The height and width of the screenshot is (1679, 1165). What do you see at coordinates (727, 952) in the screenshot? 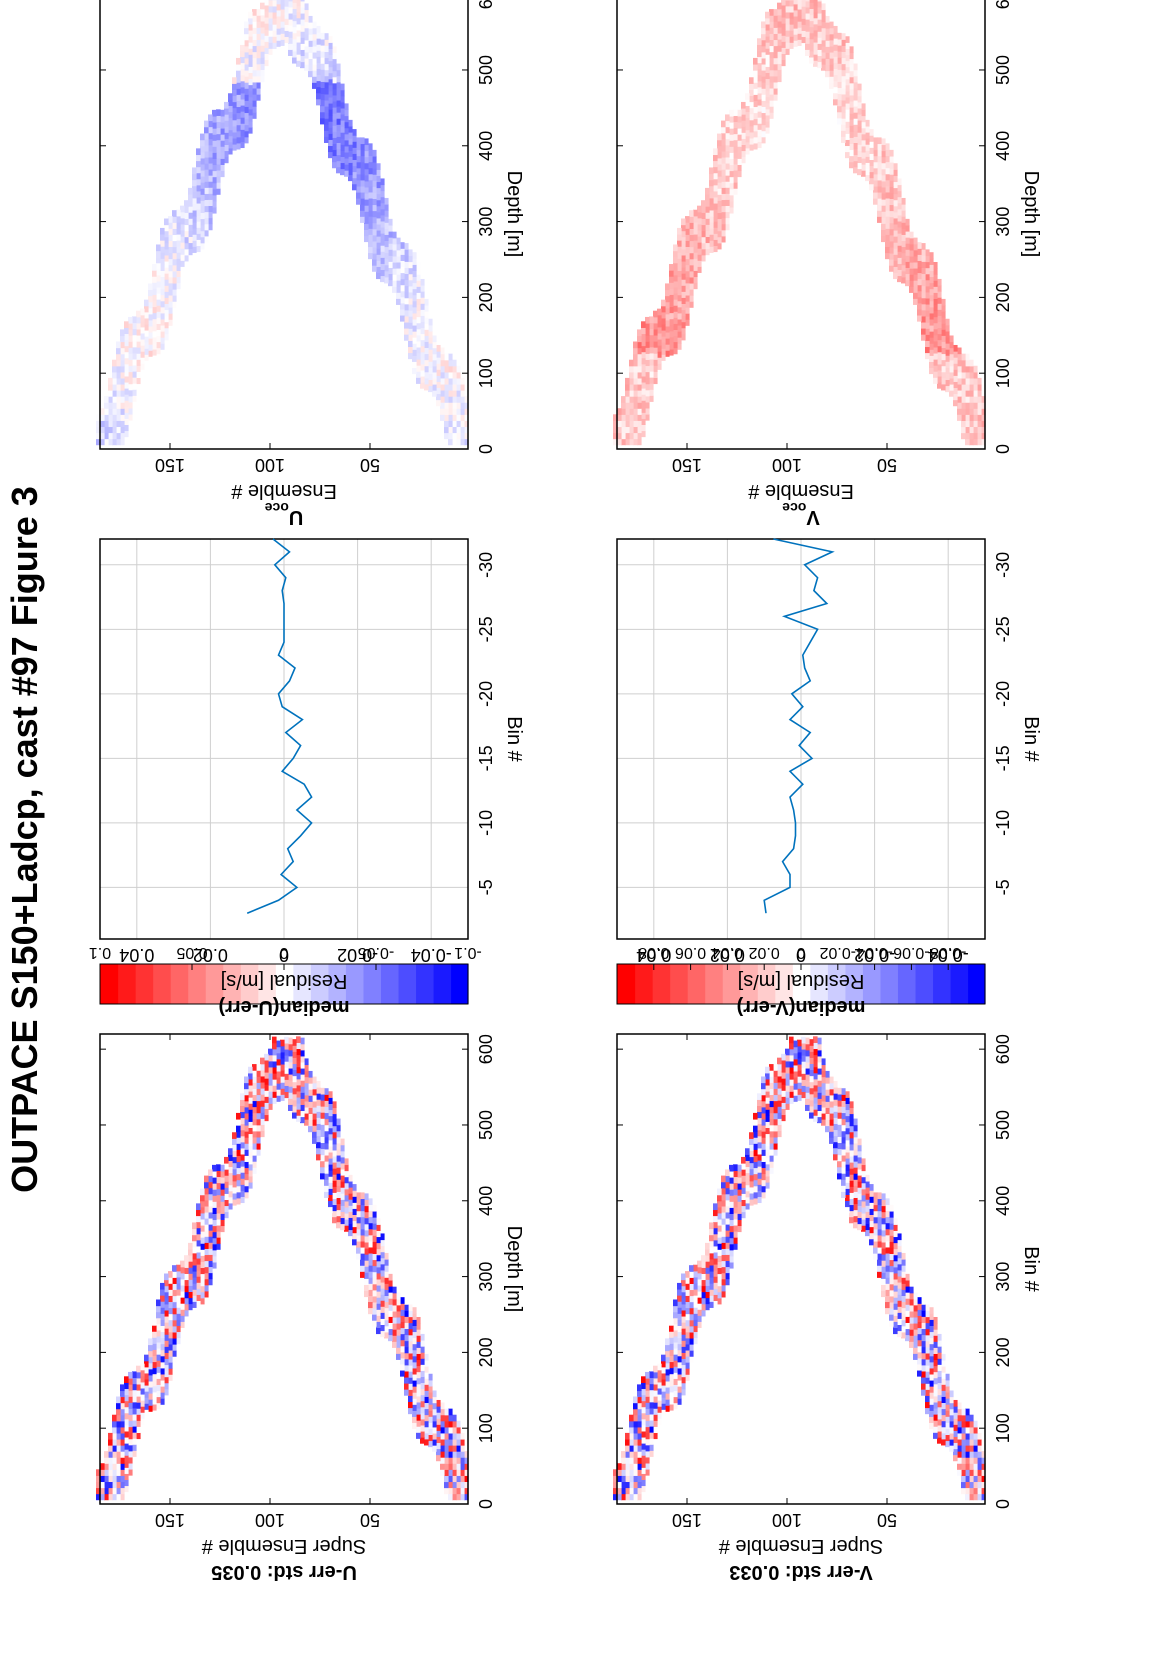
I see `colorbar-tick-label: 0.04` at bounding box center [727, 952].